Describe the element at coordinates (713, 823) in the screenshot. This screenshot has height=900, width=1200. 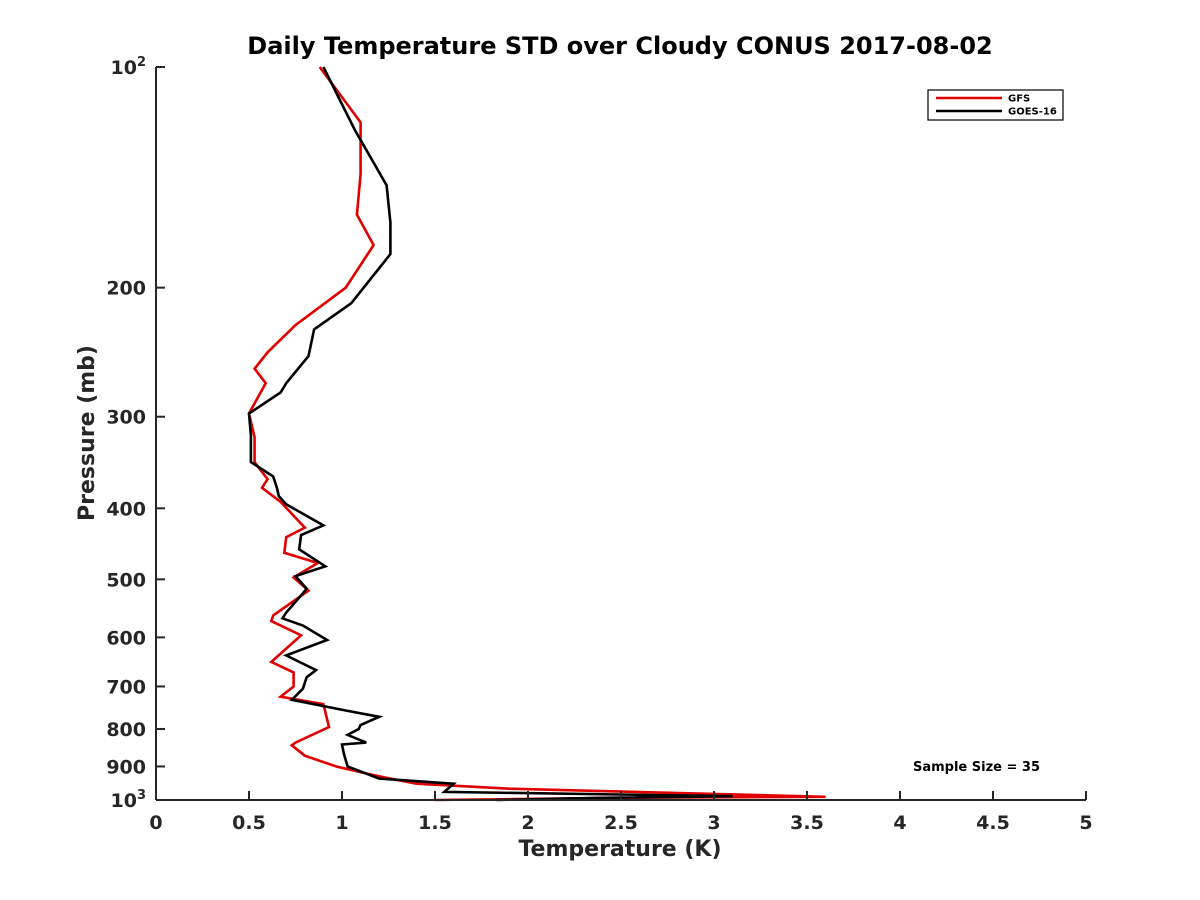
I see `x-tick-label: 3` at that location.